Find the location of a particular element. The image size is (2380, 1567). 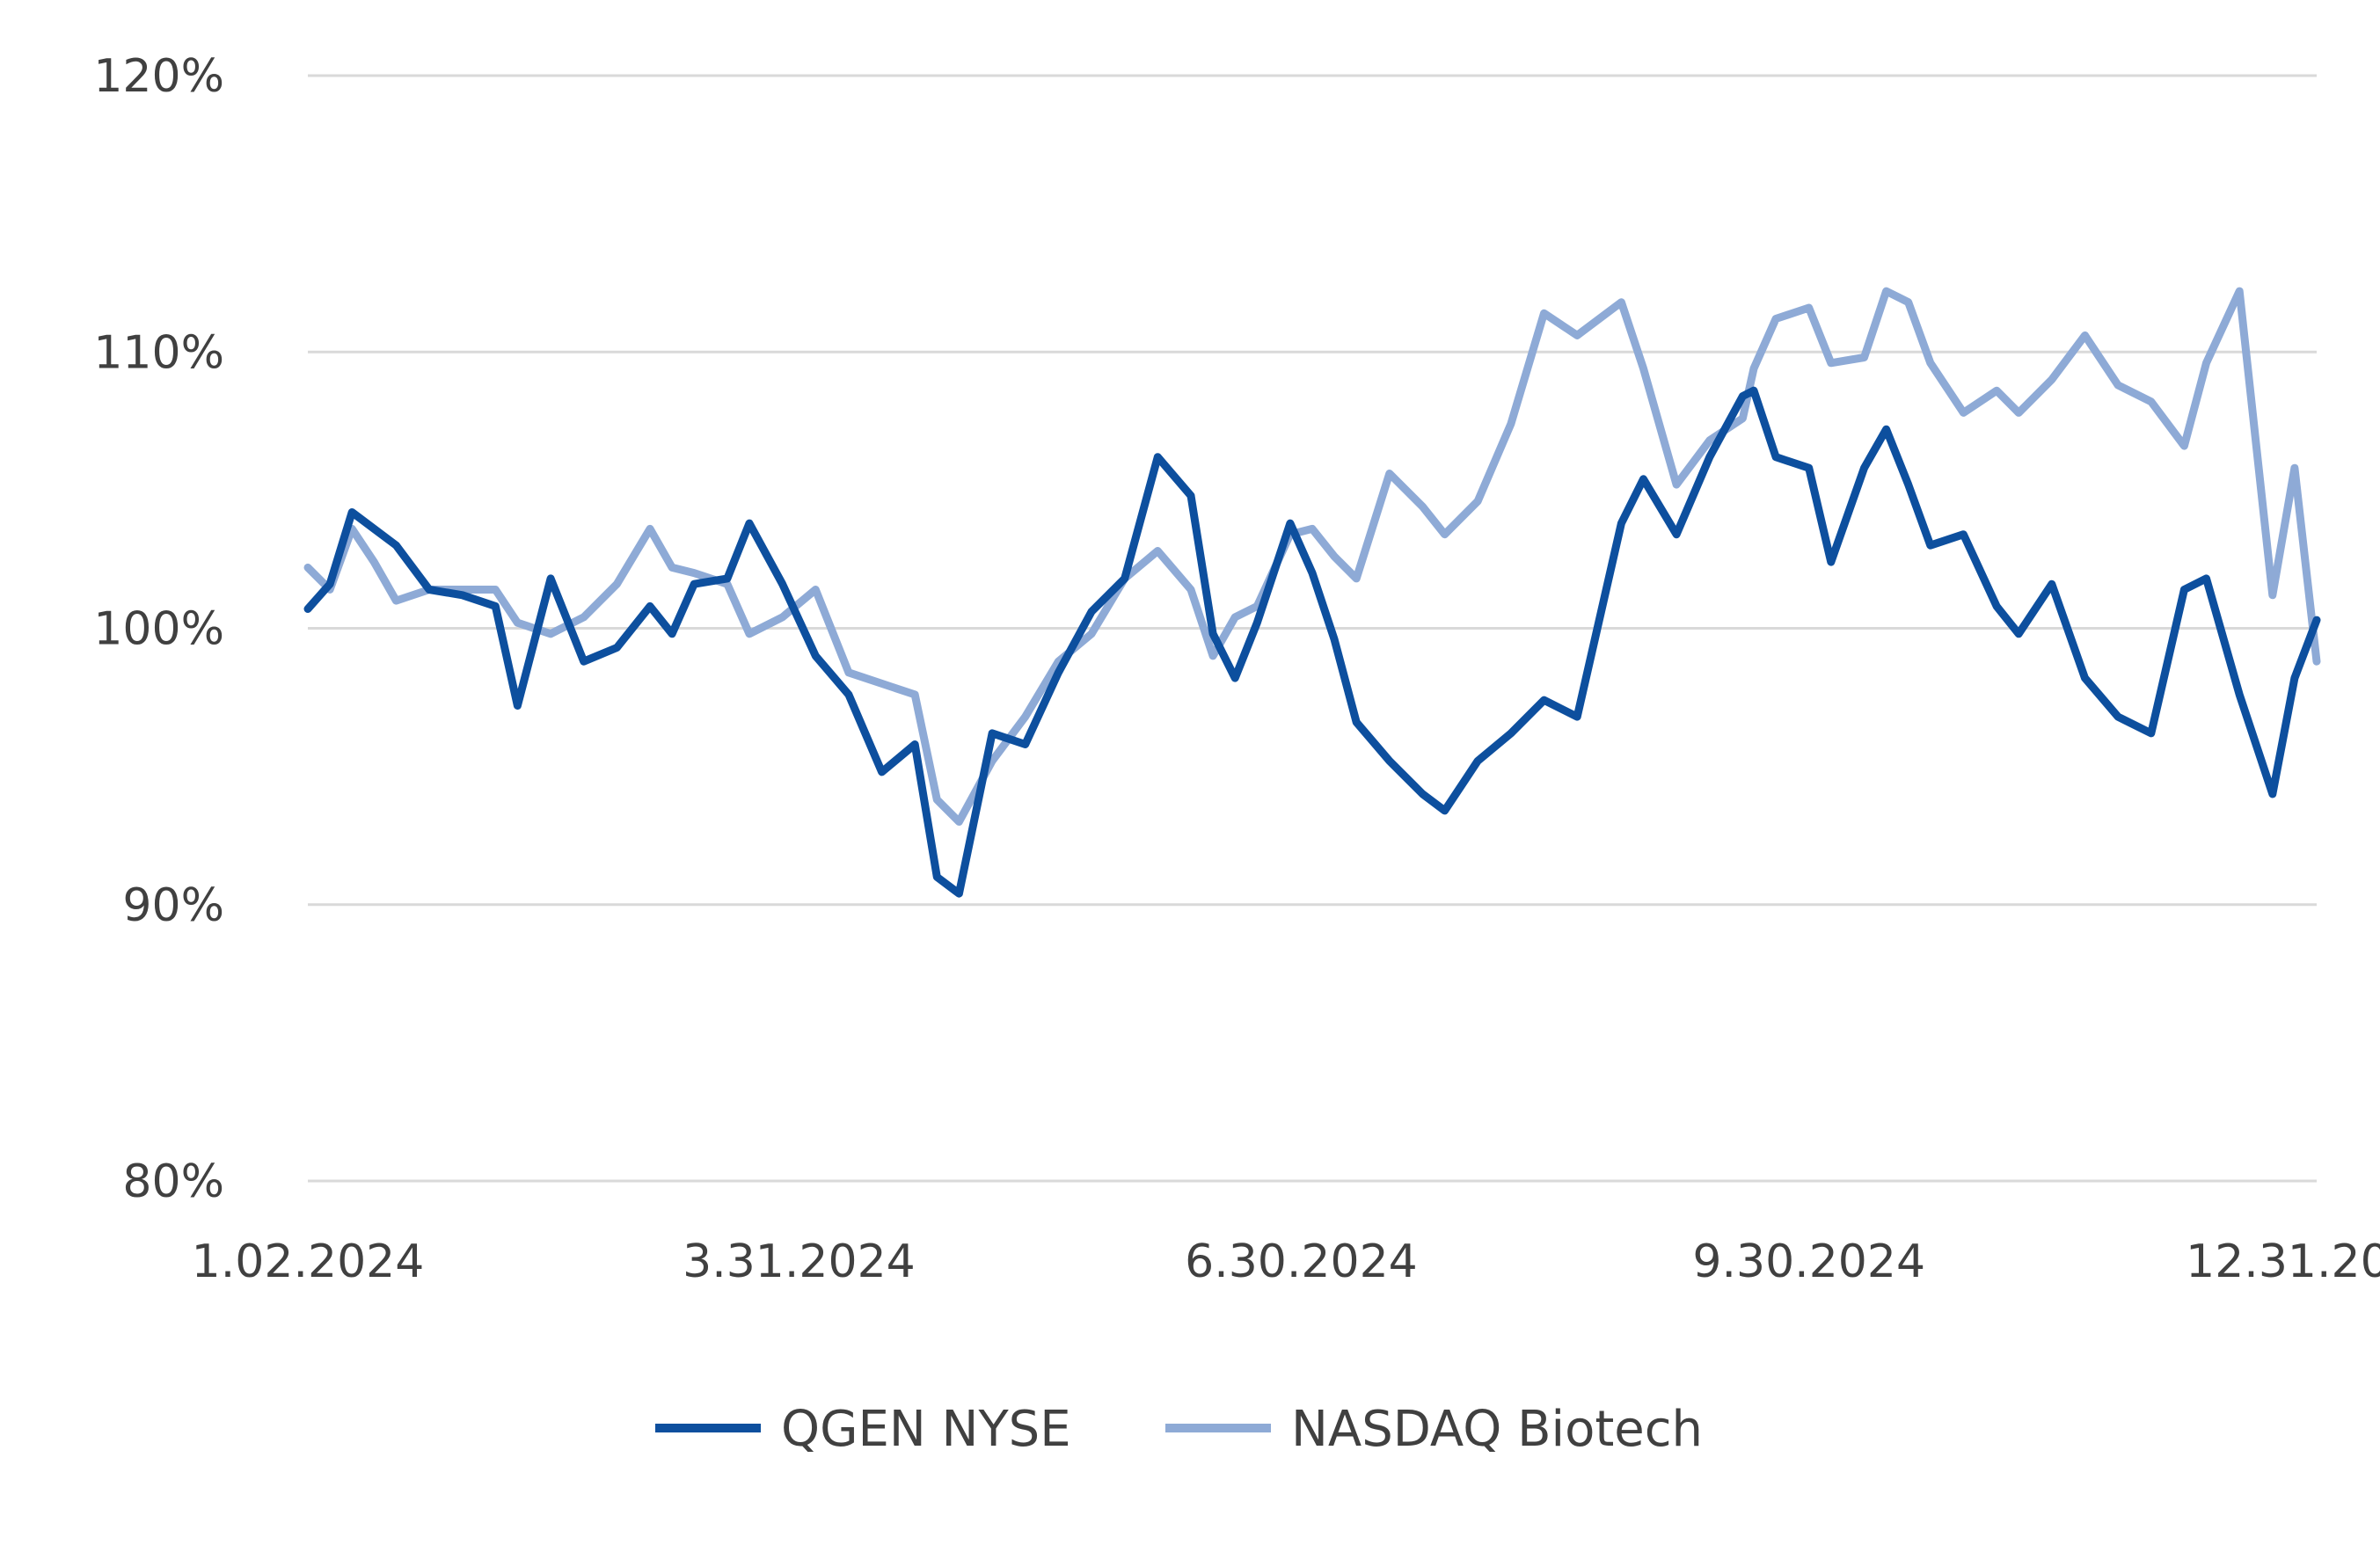

legend-label: QGEN NYSE is located at coordinates (926, 1429).